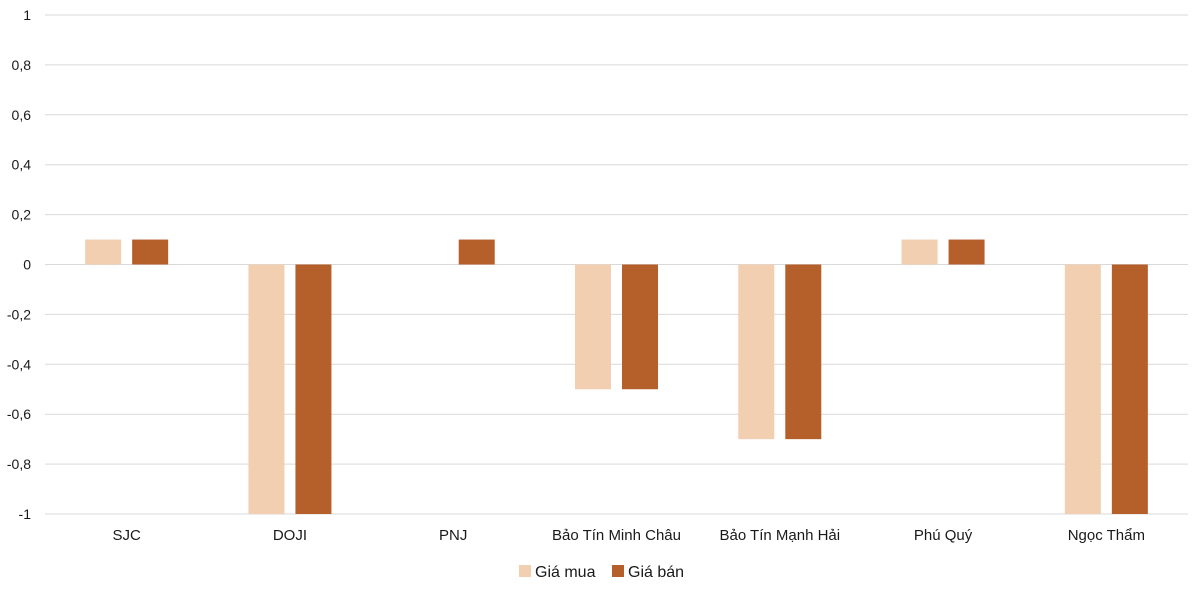 Image resolution: width=1200 pixels, height=601 pixels. Describe the element at coordinates (27, 265) in the screenshot. I see `y-tick-label: 0` at that location.